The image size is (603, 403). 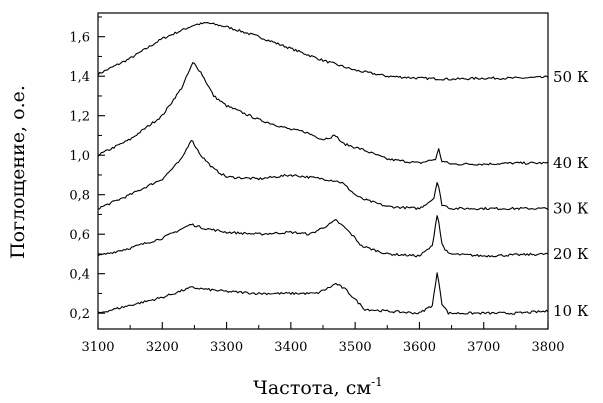 I want to click on series-label: 20 К, so click(x=571, y=254).